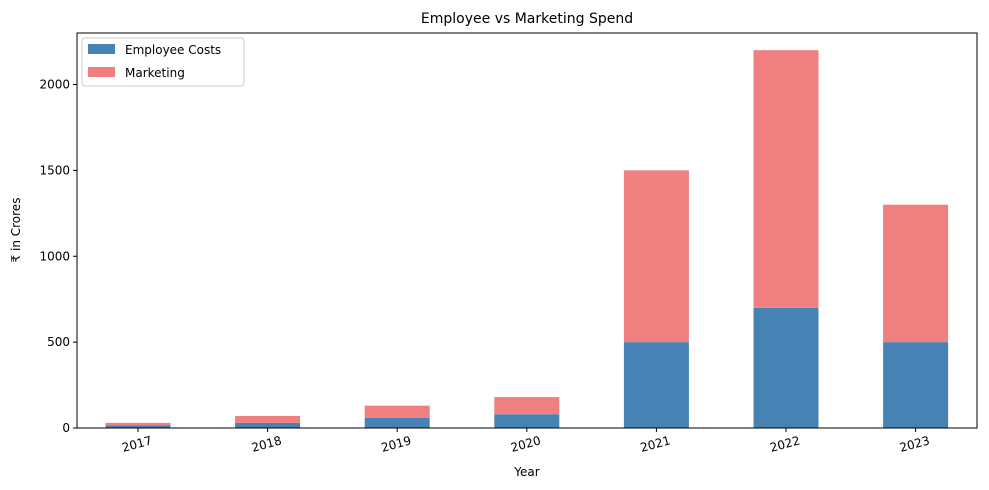  What do you see at coordinates (397, 422) in the screenshot?
I see `bar-employee-costs-2019` at bounding box center [397, 422].